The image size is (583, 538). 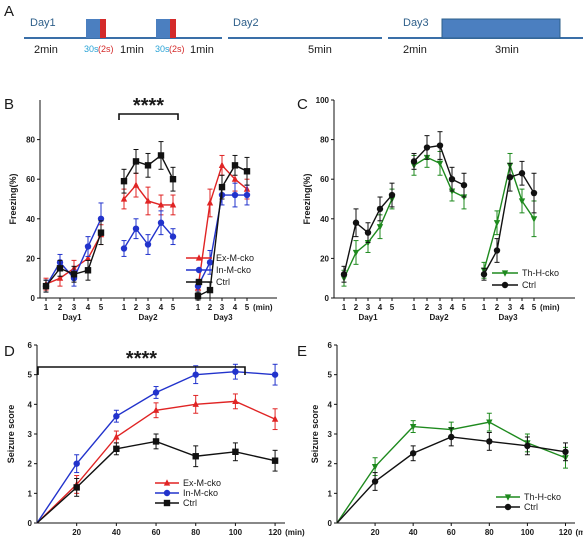 I want to click on significance-bracket, so click(x=148, y=116).